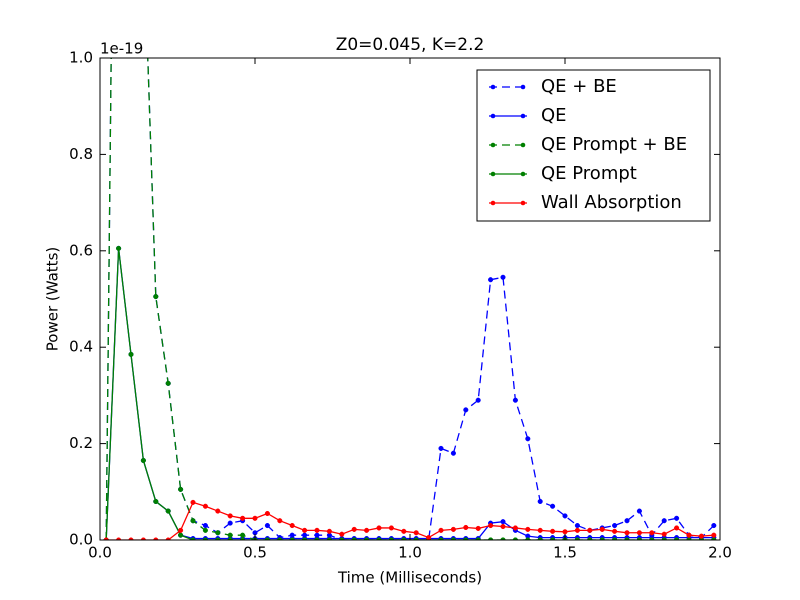 This screenshot has width=800, height=600. I want to click on y-axis-label: Power (Watts), so click(53, 299).